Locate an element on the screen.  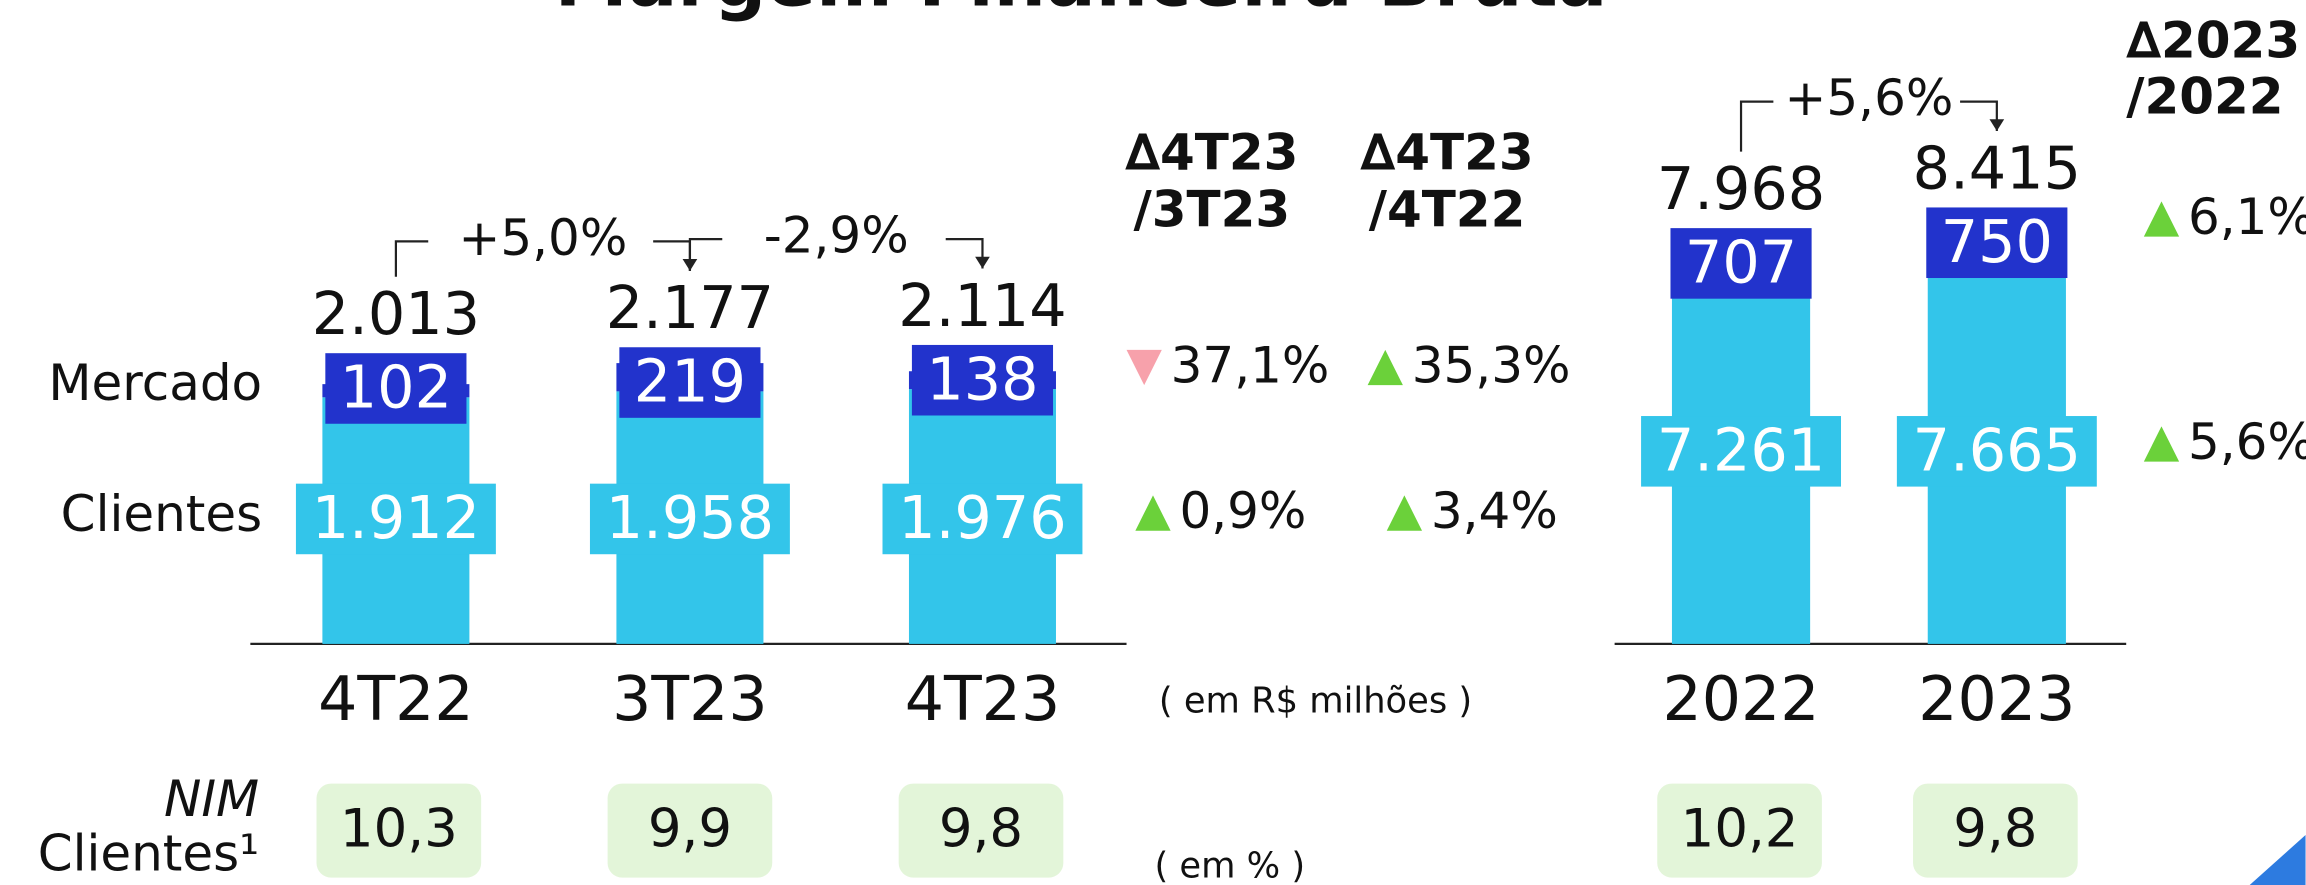
category-label: 3T23 is located at coordinates (690, 699).